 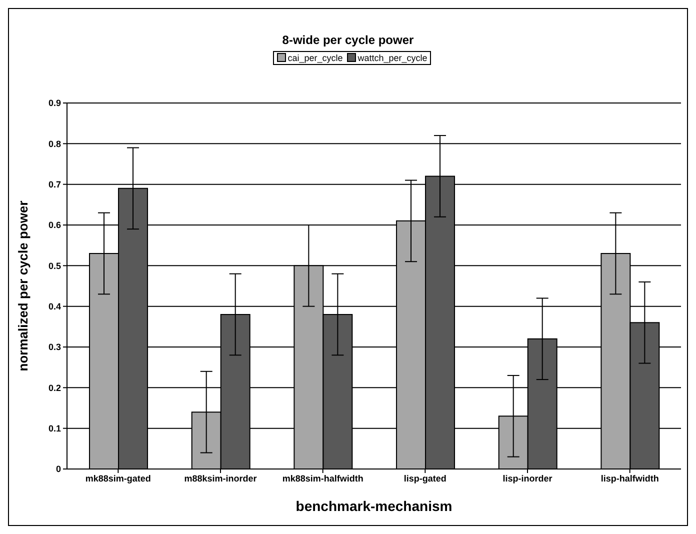 What do you see at coordinates (54, 347) in the screenshot?
I see `y-tick-label: 0.3` at bounding box center [54, 347].